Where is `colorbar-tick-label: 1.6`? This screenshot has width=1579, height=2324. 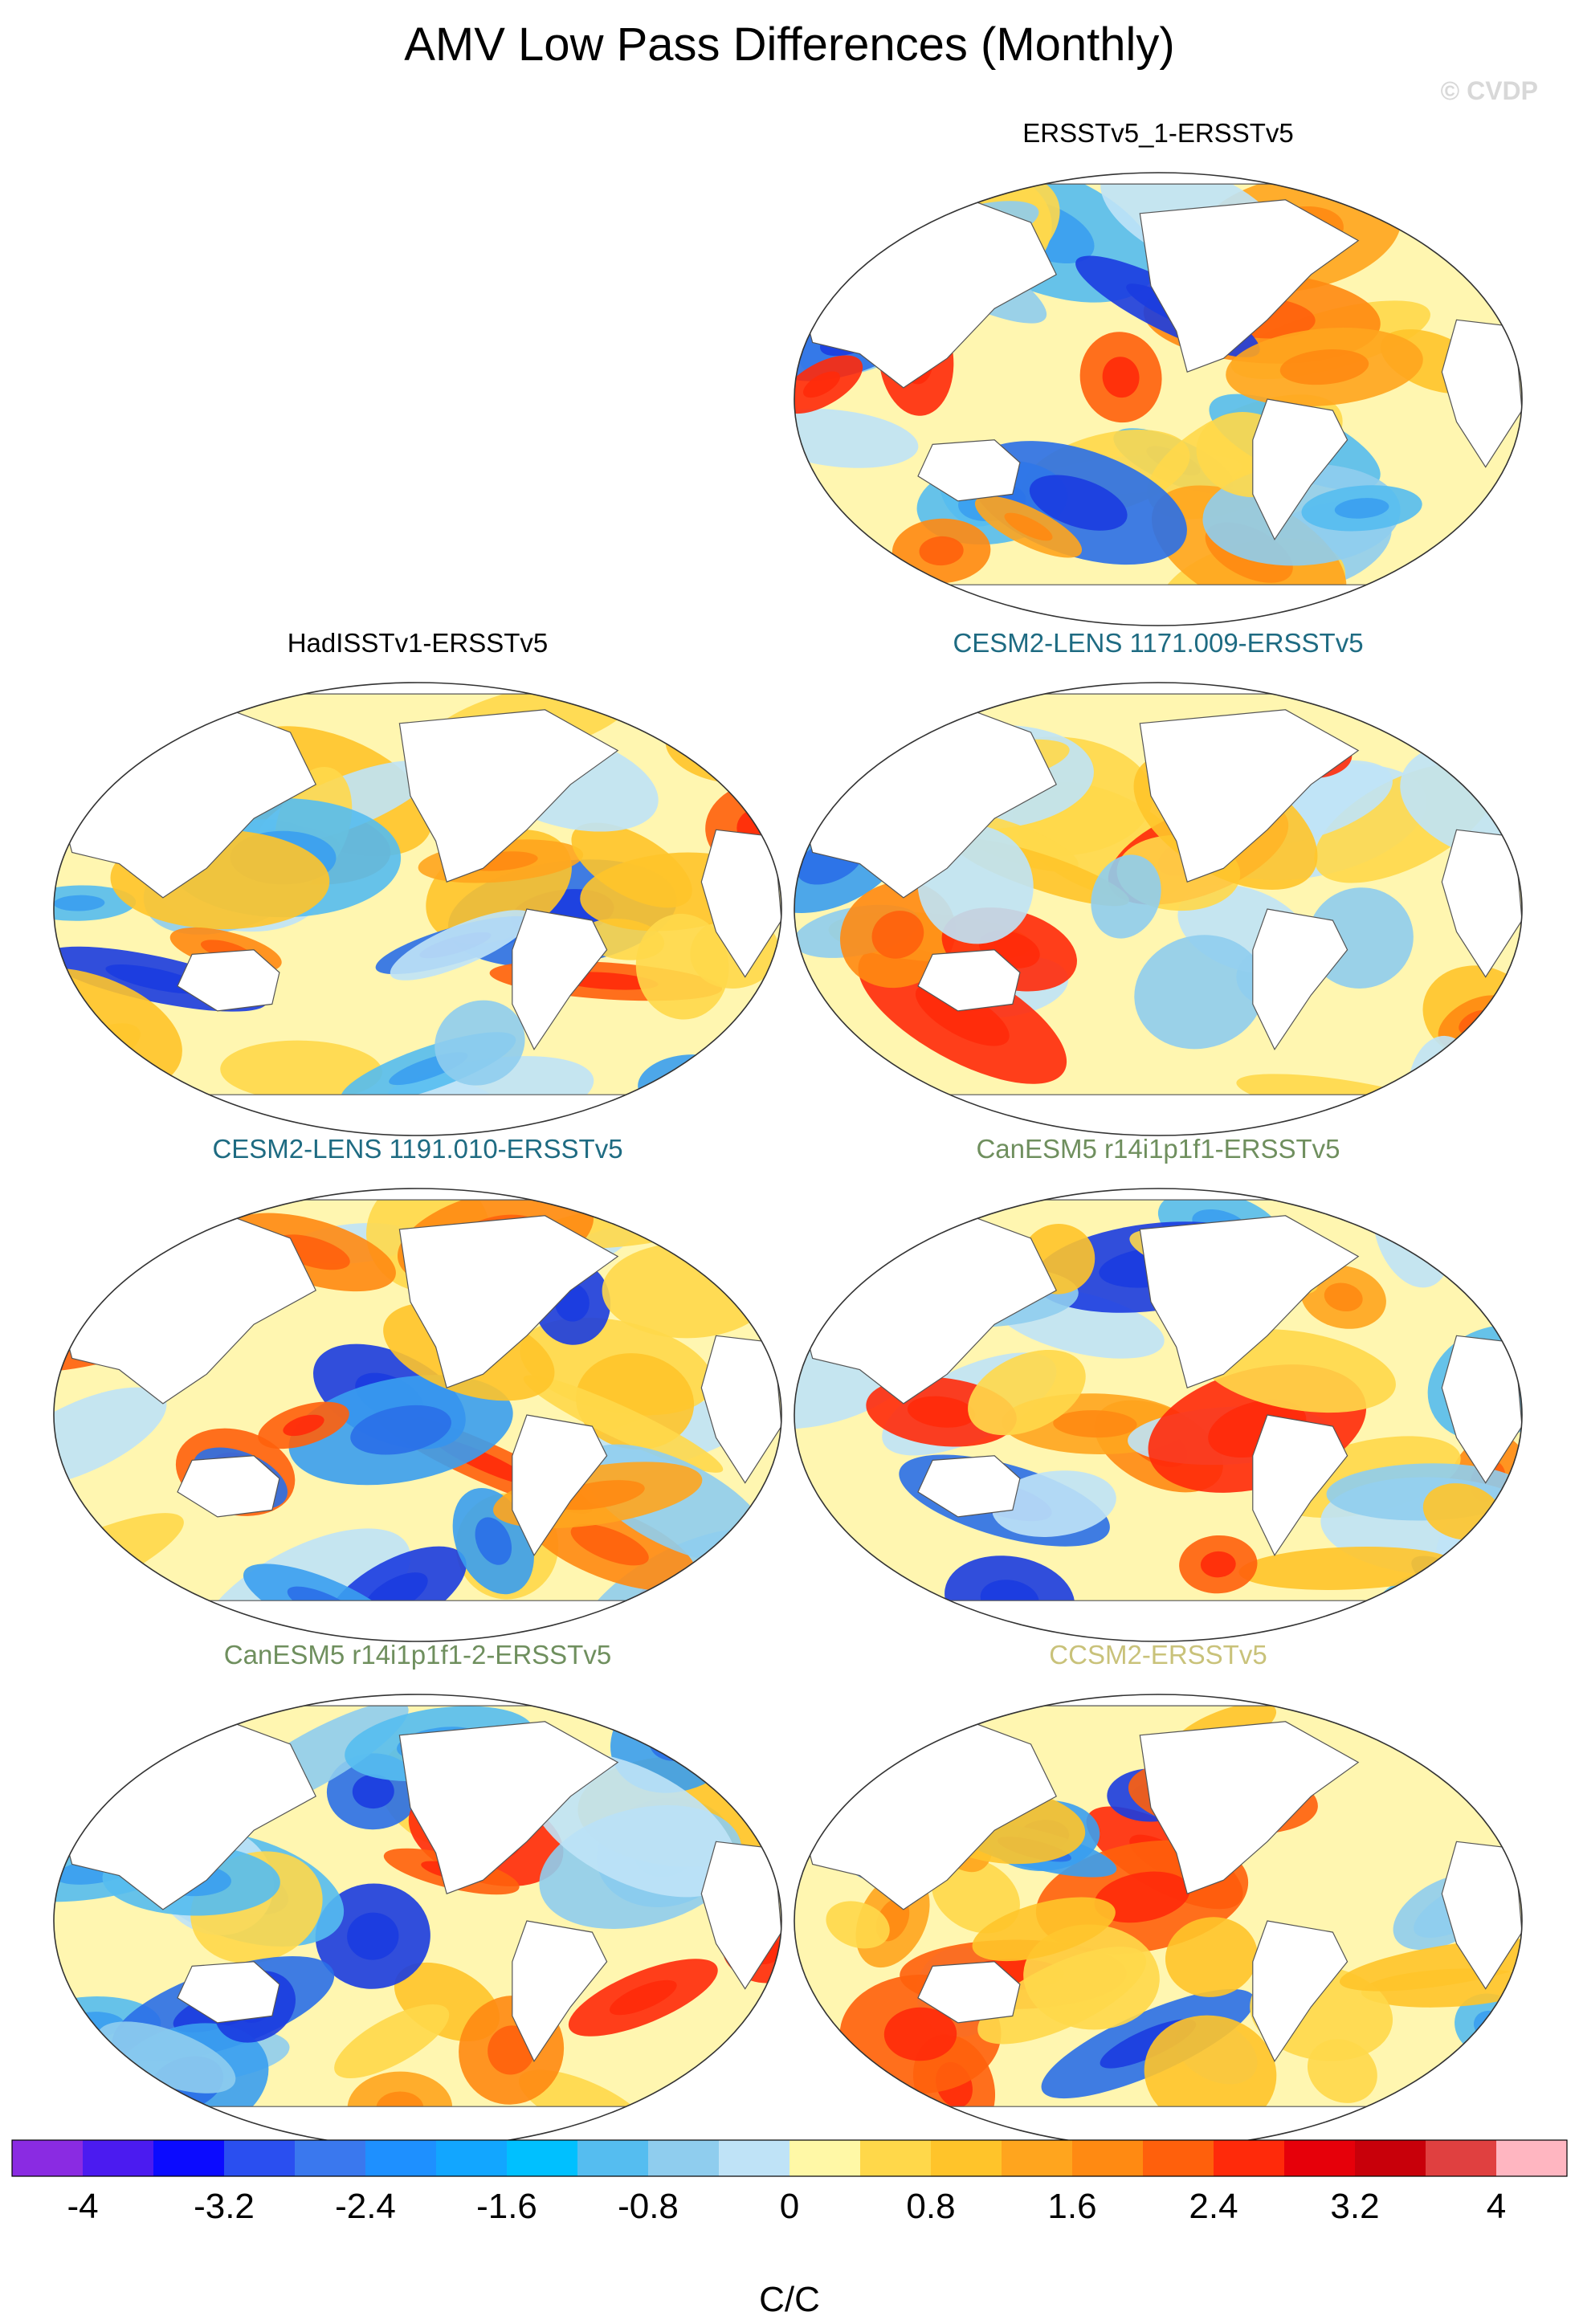 colorbar-tick-label: 1.6 is located at coordinates (1071, 2207).